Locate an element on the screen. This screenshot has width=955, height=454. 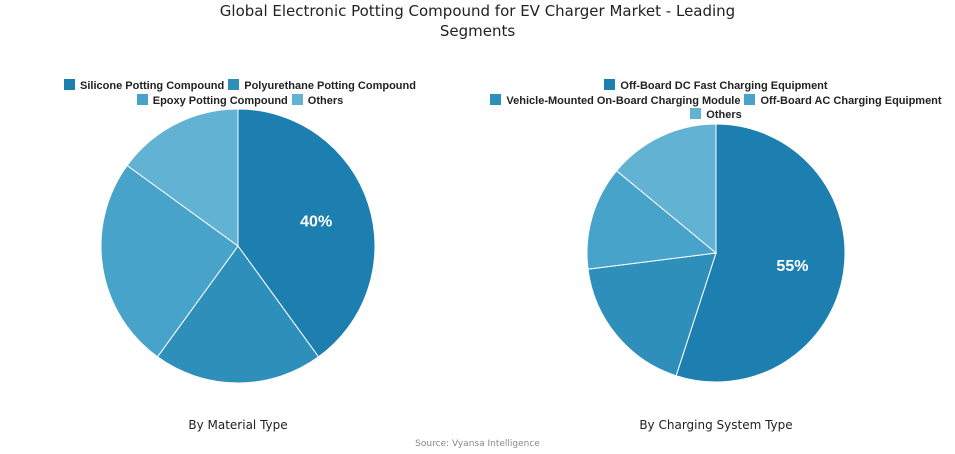
legend-row: Off-Board DC Fast Charging Equipment is located at coordinates (715, 86).